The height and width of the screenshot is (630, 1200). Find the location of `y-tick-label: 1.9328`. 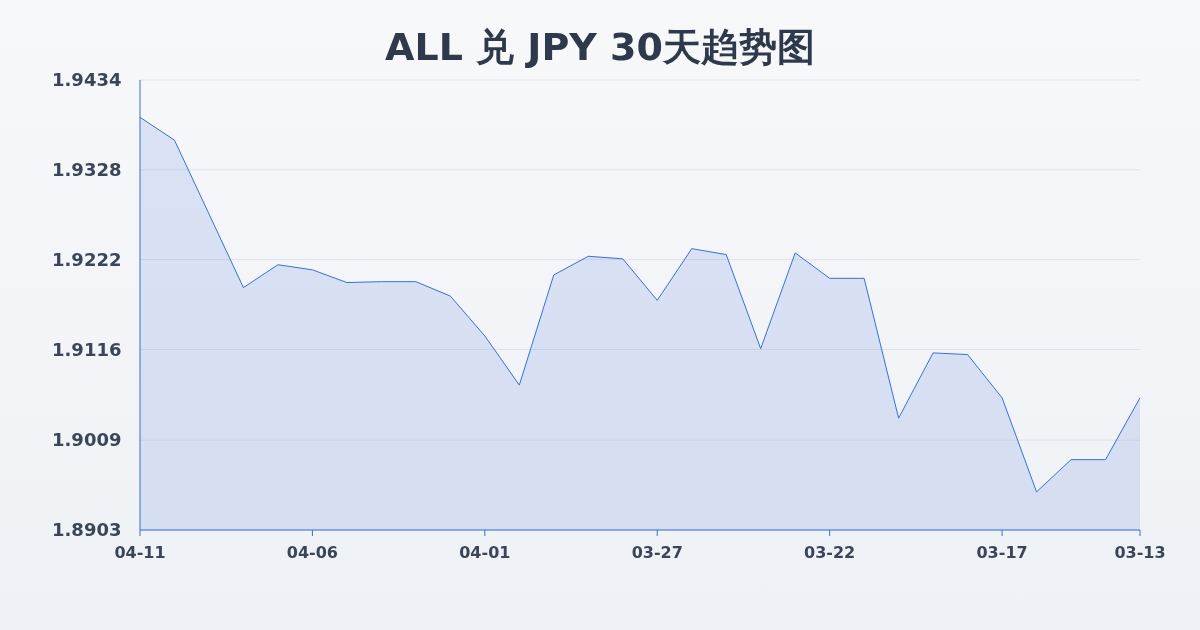

y-tick-label: 1.9328 is located at coordinates (87, 170).